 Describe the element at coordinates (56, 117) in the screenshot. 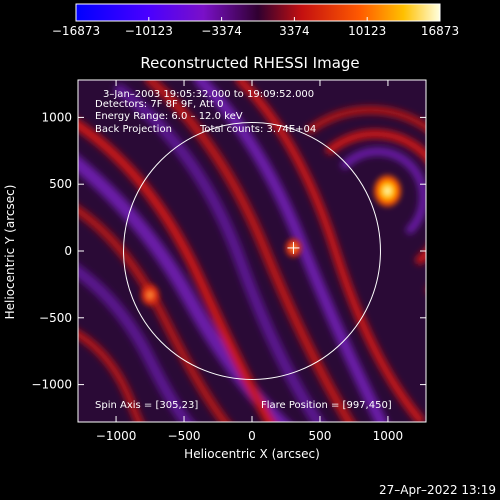

I see `y-tick-label: 1000` at that location.